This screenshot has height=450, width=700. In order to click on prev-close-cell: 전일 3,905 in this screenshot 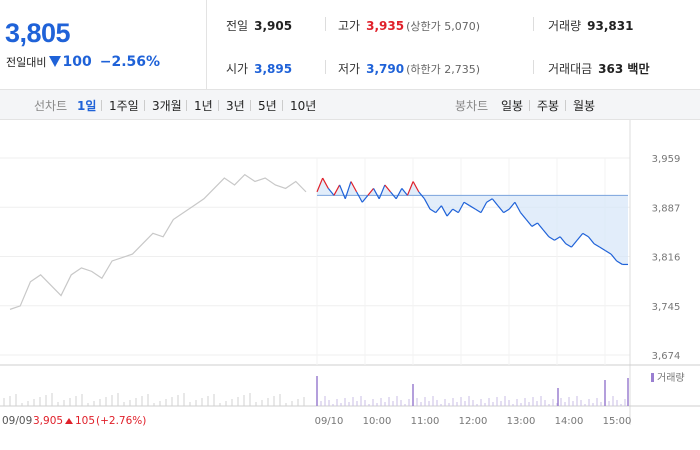, I will do `click(259, 25)`.